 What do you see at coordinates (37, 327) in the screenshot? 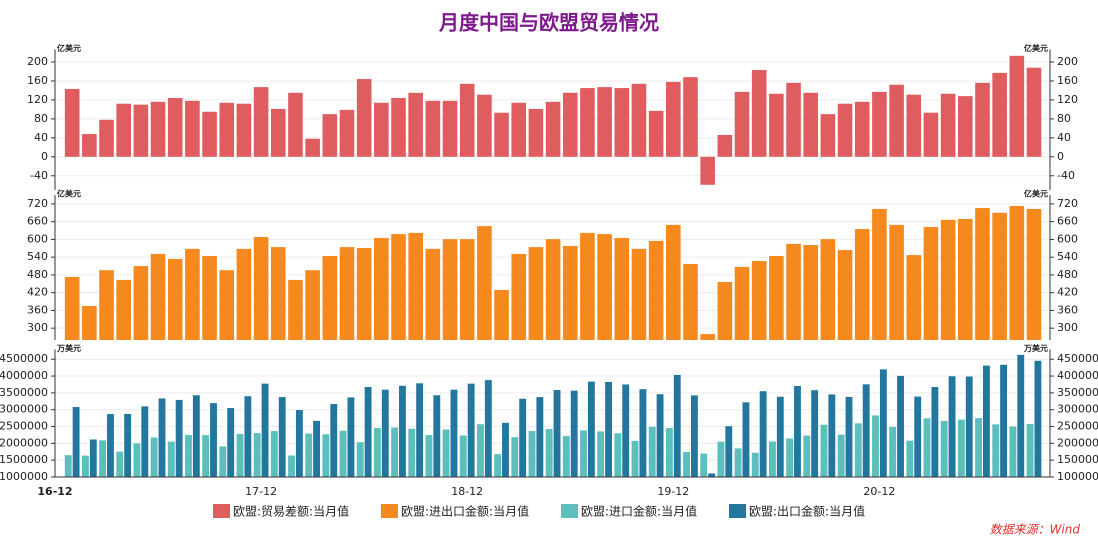
I see `y-tick-label: 300` at bounding box center [37, 327].